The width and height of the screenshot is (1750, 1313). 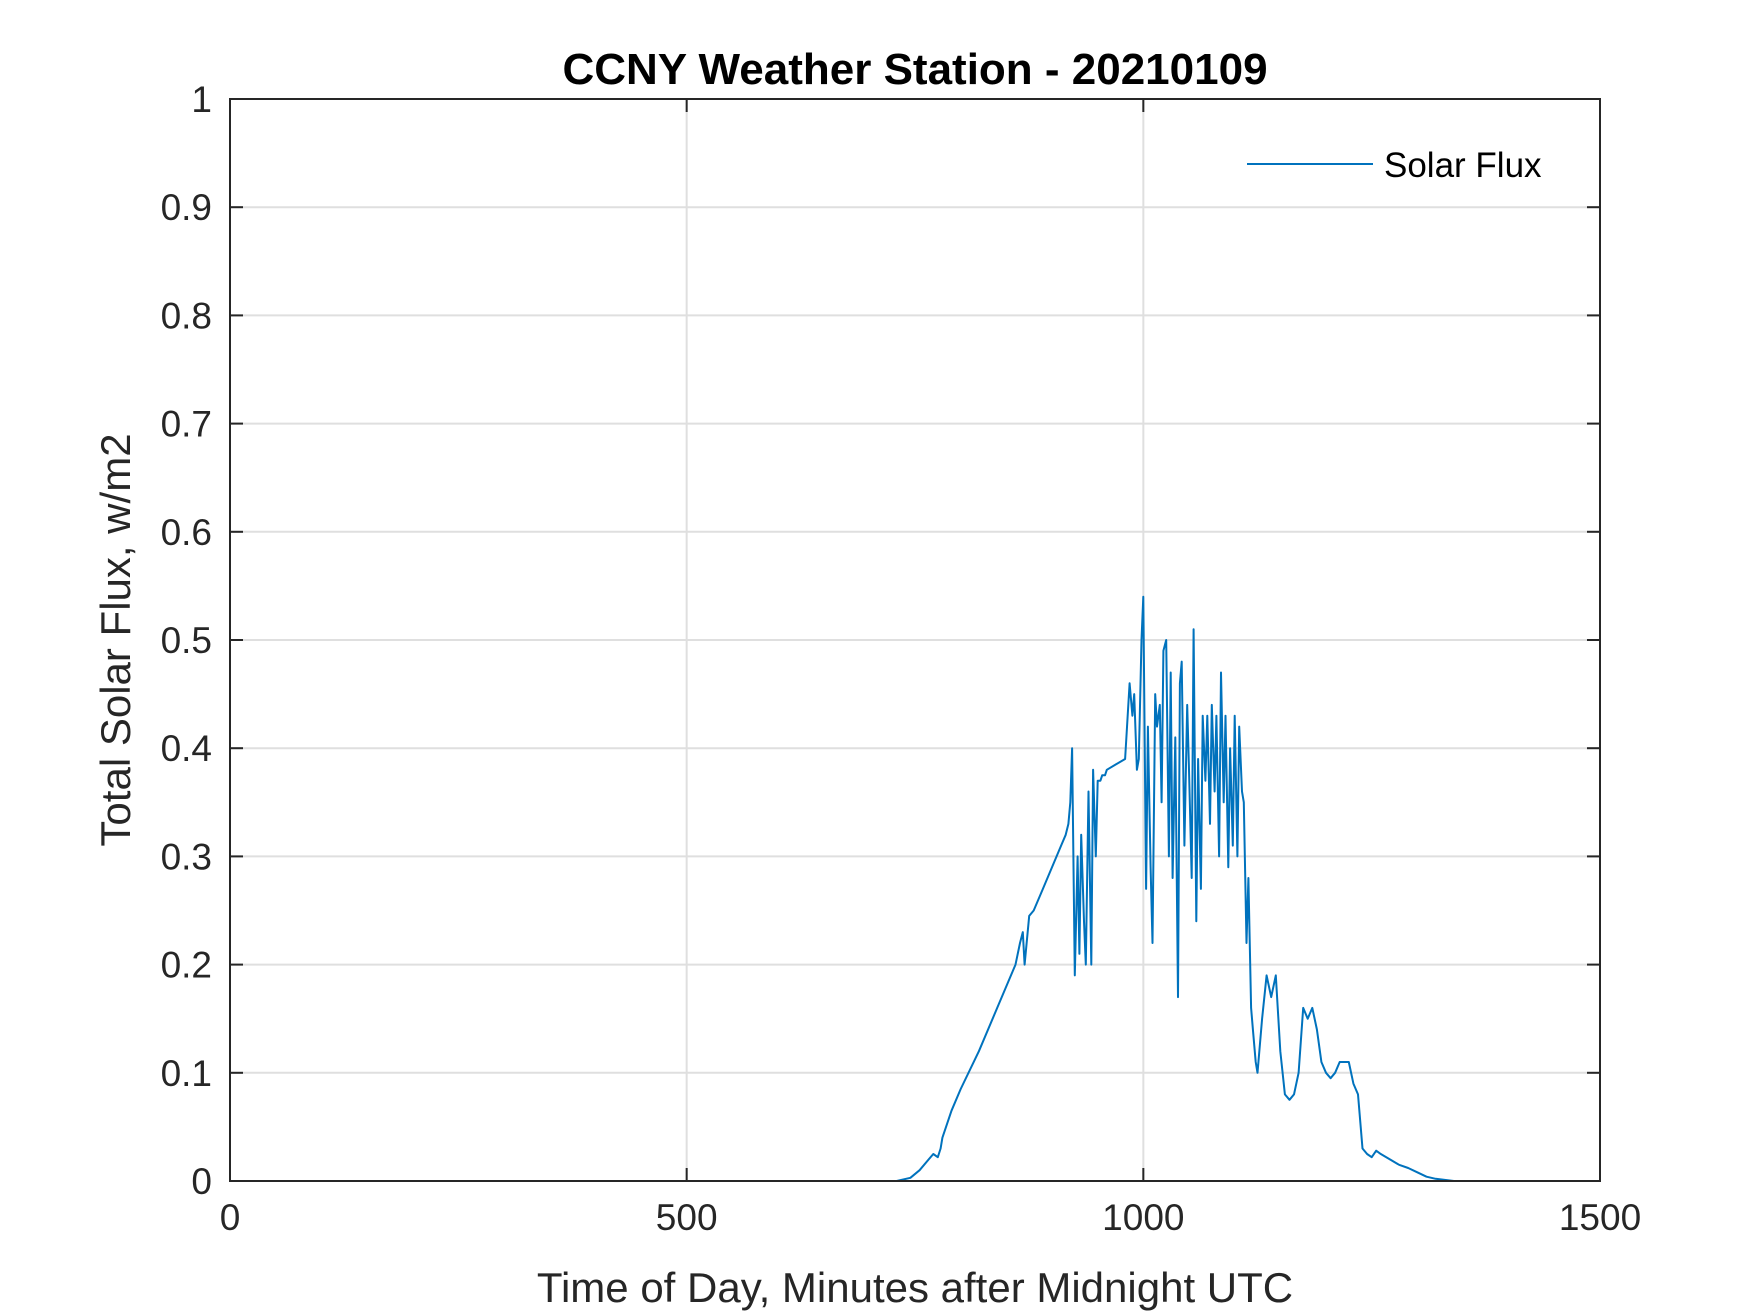 I want to click on y-tick-label: 1, so click(x=201, y=99).